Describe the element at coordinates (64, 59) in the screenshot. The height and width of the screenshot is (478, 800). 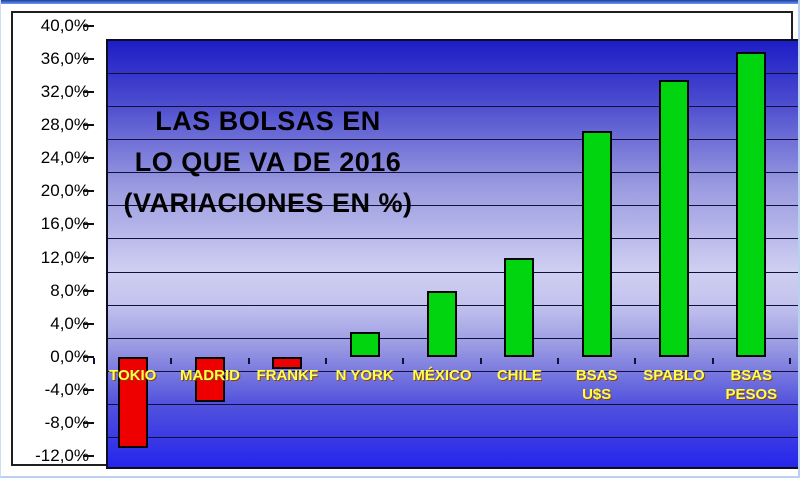
I see `y-axis-tick-label: 36,0%` at that location.